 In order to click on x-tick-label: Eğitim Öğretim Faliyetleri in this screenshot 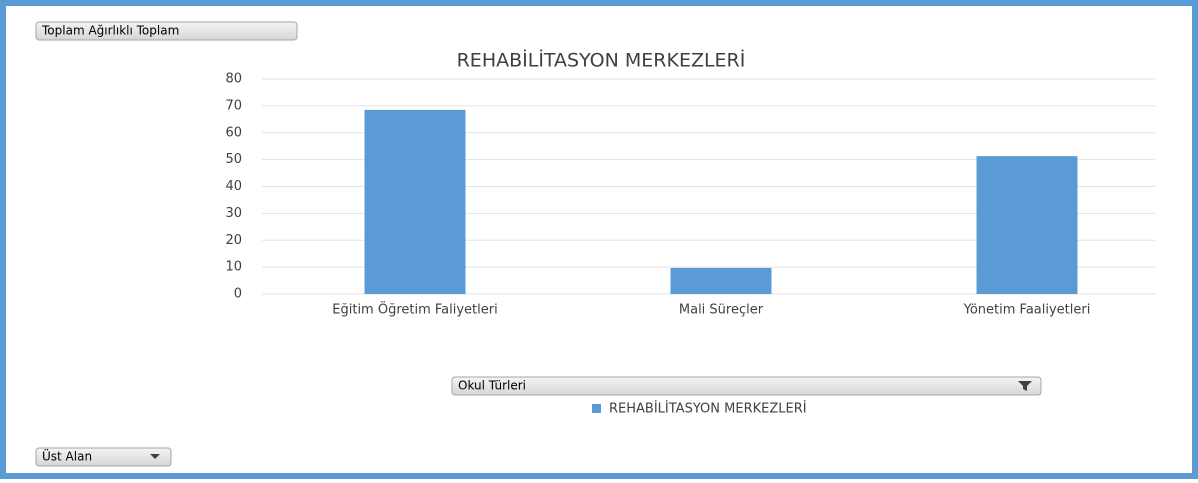, I will do `click(414, 309)`.